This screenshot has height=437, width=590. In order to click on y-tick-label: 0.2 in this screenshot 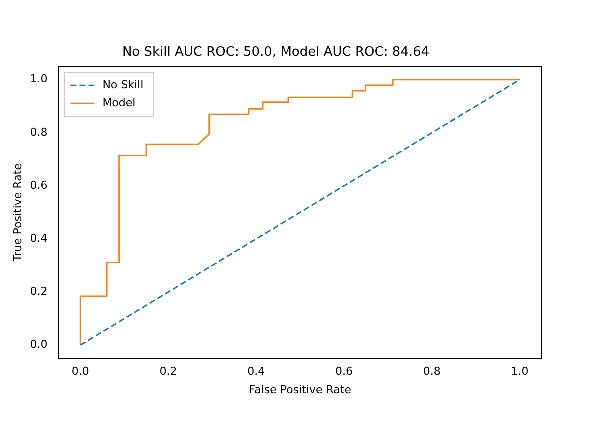, I will do `click(39, 291)`.